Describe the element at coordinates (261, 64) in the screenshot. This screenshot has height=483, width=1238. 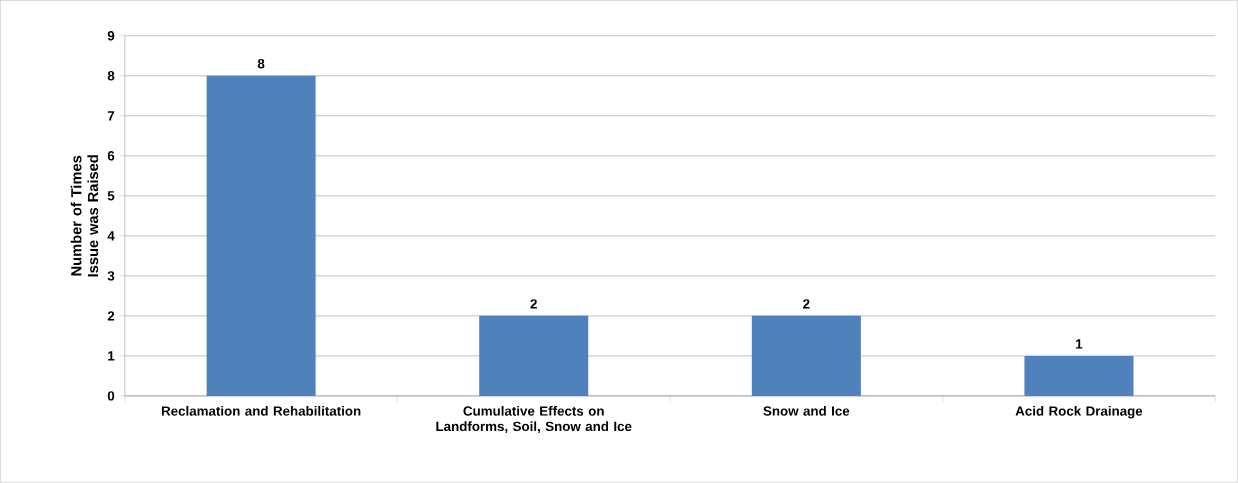
I see `data-label: 8` at that location.